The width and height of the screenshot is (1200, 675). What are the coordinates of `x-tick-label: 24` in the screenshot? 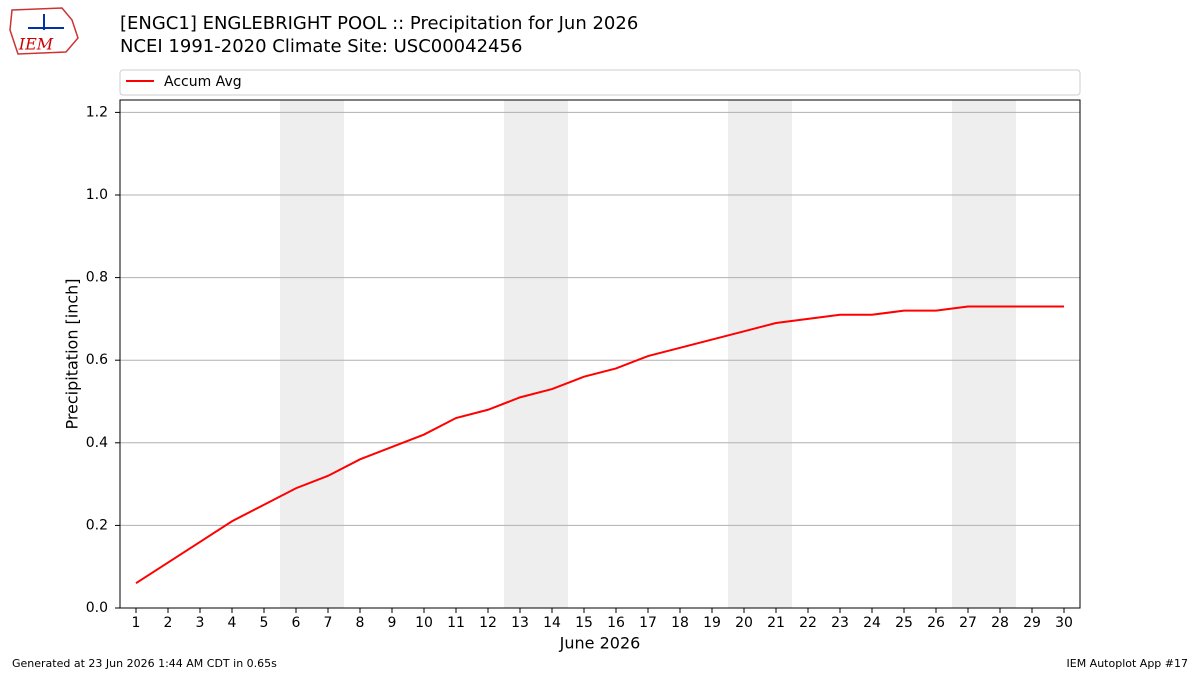 It's located at (872, 623).